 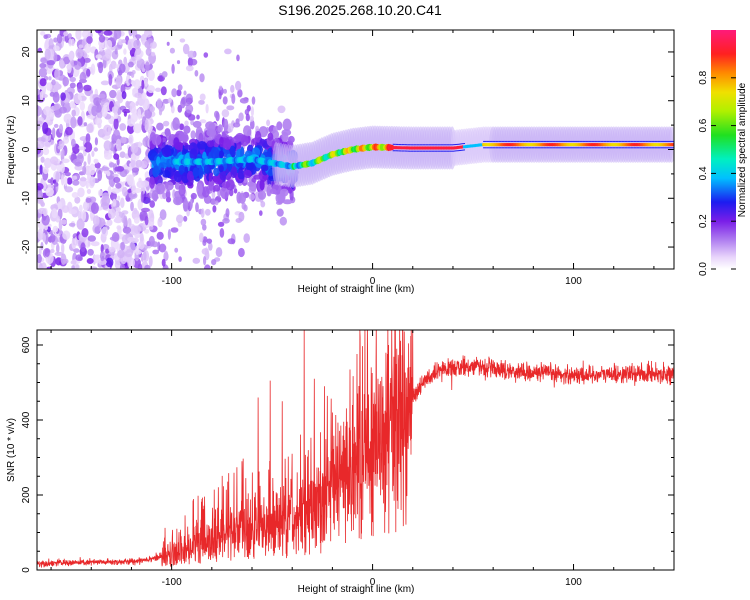 What do you see at coordinates (356, 289) in the screenshot?
I see `spectrogram-x-label: Height of straight line (km)` at bounding box center [356, 289].